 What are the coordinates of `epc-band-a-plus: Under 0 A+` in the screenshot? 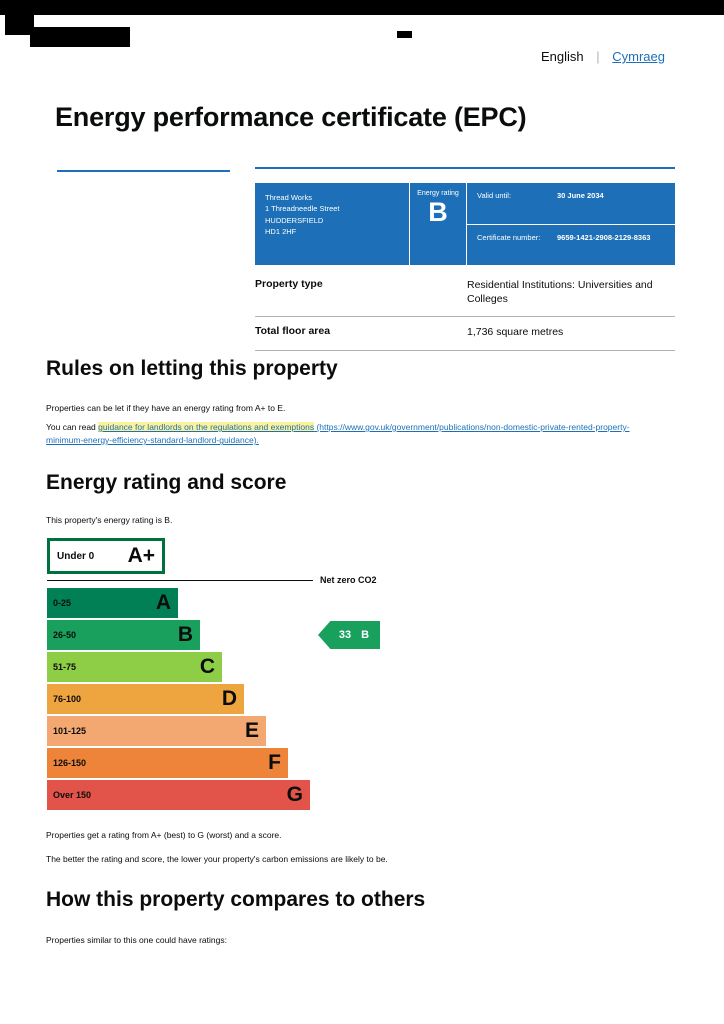 It's located at (106, 556).